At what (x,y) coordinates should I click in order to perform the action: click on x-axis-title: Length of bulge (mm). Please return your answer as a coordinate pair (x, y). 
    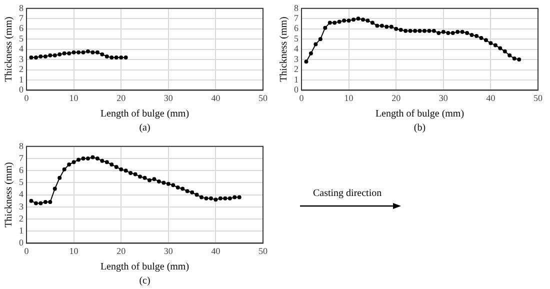
    Looking at the image, I should click on (419, 114).